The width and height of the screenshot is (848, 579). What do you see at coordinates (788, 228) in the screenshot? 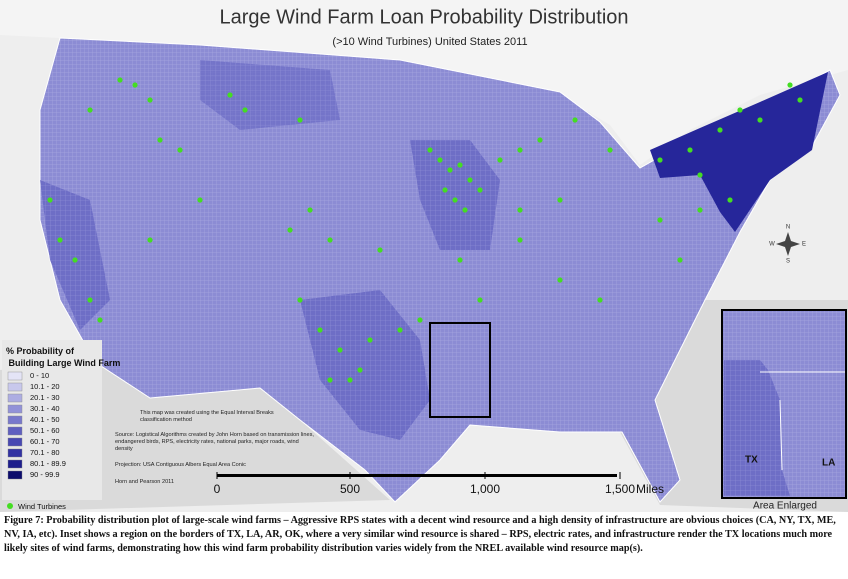
I see `compass-n: N` at bounding box center [788, 228].